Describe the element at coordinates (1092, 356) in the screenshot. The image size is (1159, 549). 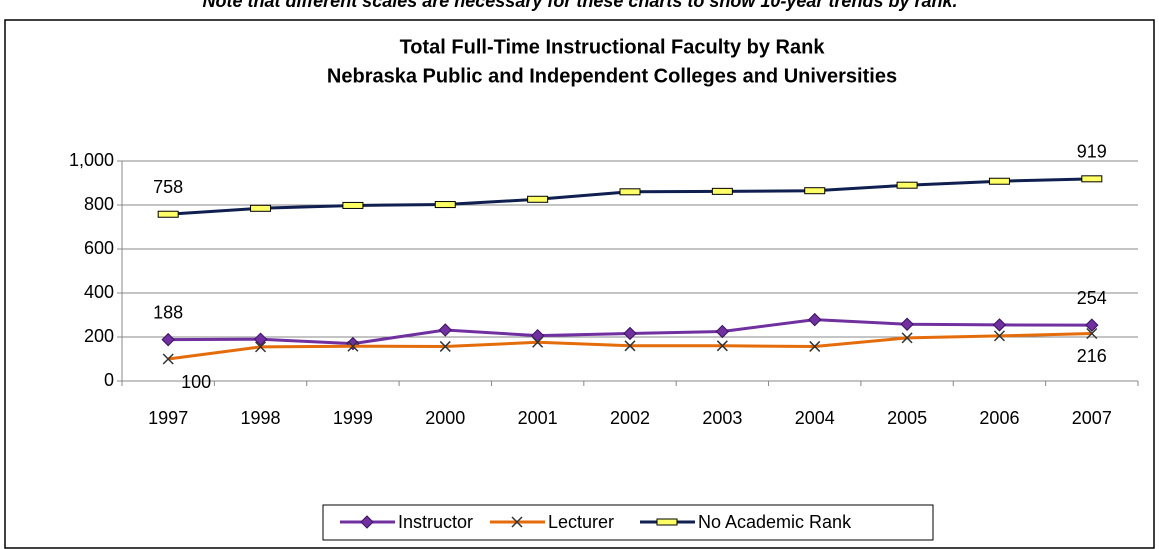
I see `data-label: 216` at that location.